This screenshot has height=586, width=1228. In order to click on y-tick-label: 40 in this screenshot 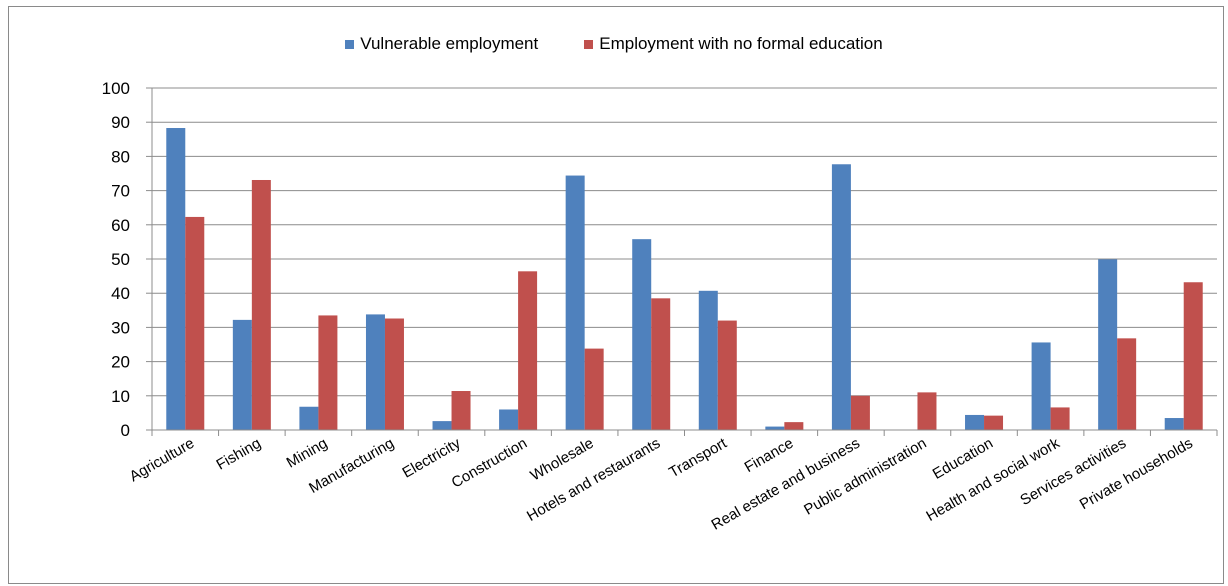, I will do `click(120, 293)`.